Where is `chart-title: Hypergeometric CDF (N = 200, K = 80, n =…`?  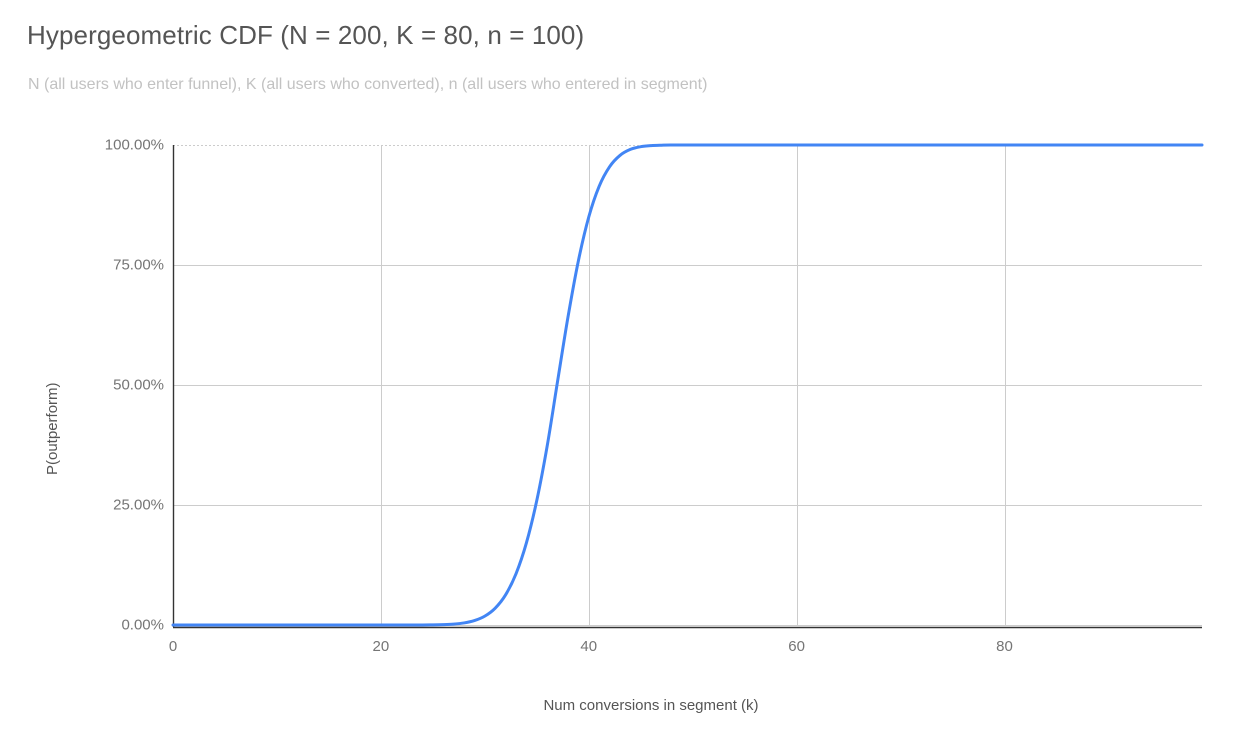
chart-title: Hypergeometric CDF (N = 200, K = 80, n =… is located at coordinates (306, 35).